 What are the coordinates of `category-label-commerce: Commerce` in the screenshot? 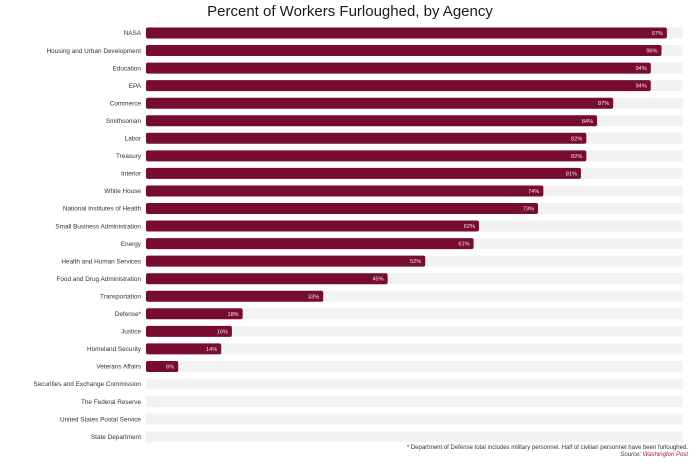 It's located at (126, 103).